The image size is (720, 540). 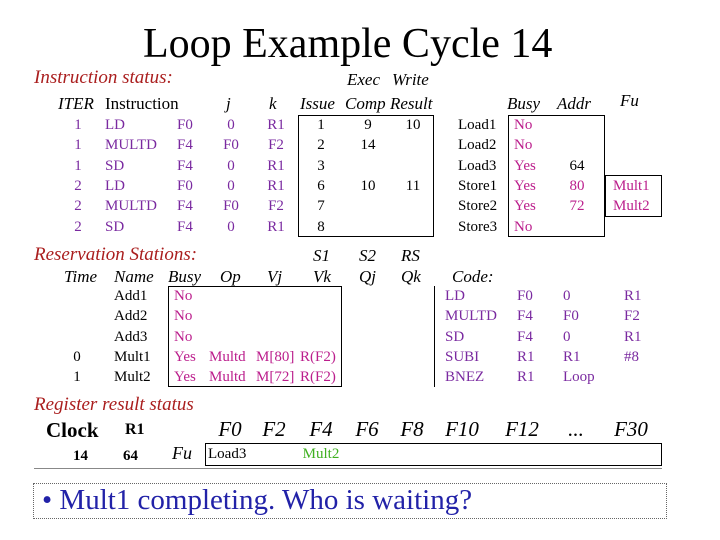 I want to click on instr-issue: 1, so click(x=321, y=125).